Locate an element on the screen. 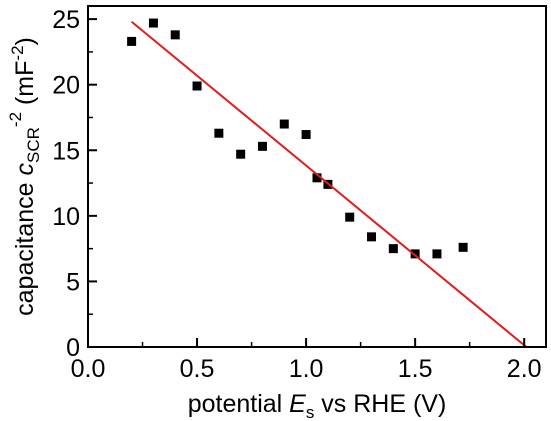  y-tick-label: 5 is located at coordinates (73, 282).